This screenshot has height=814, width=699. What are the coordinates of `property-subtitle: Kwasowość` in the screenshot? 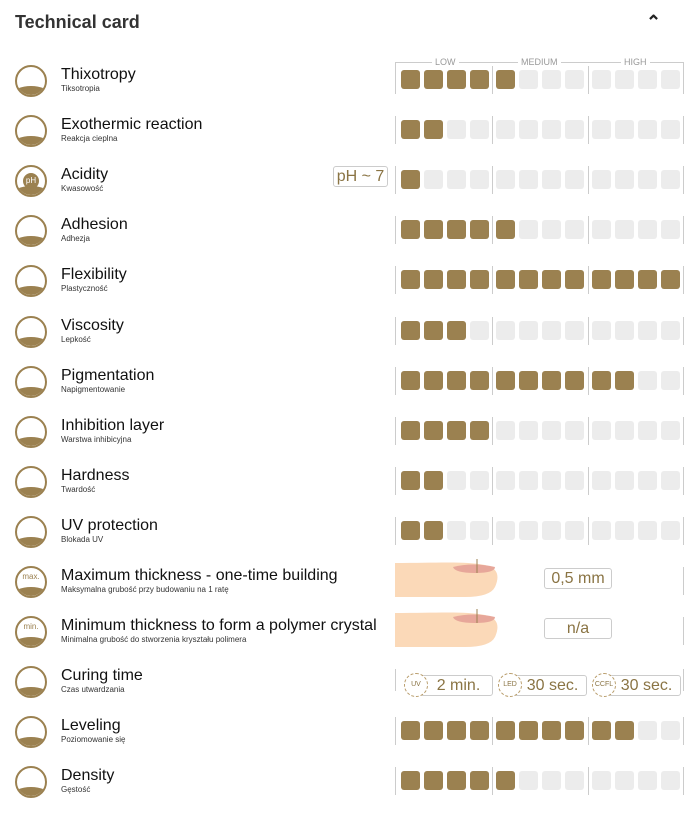 It's located at (82, 189).